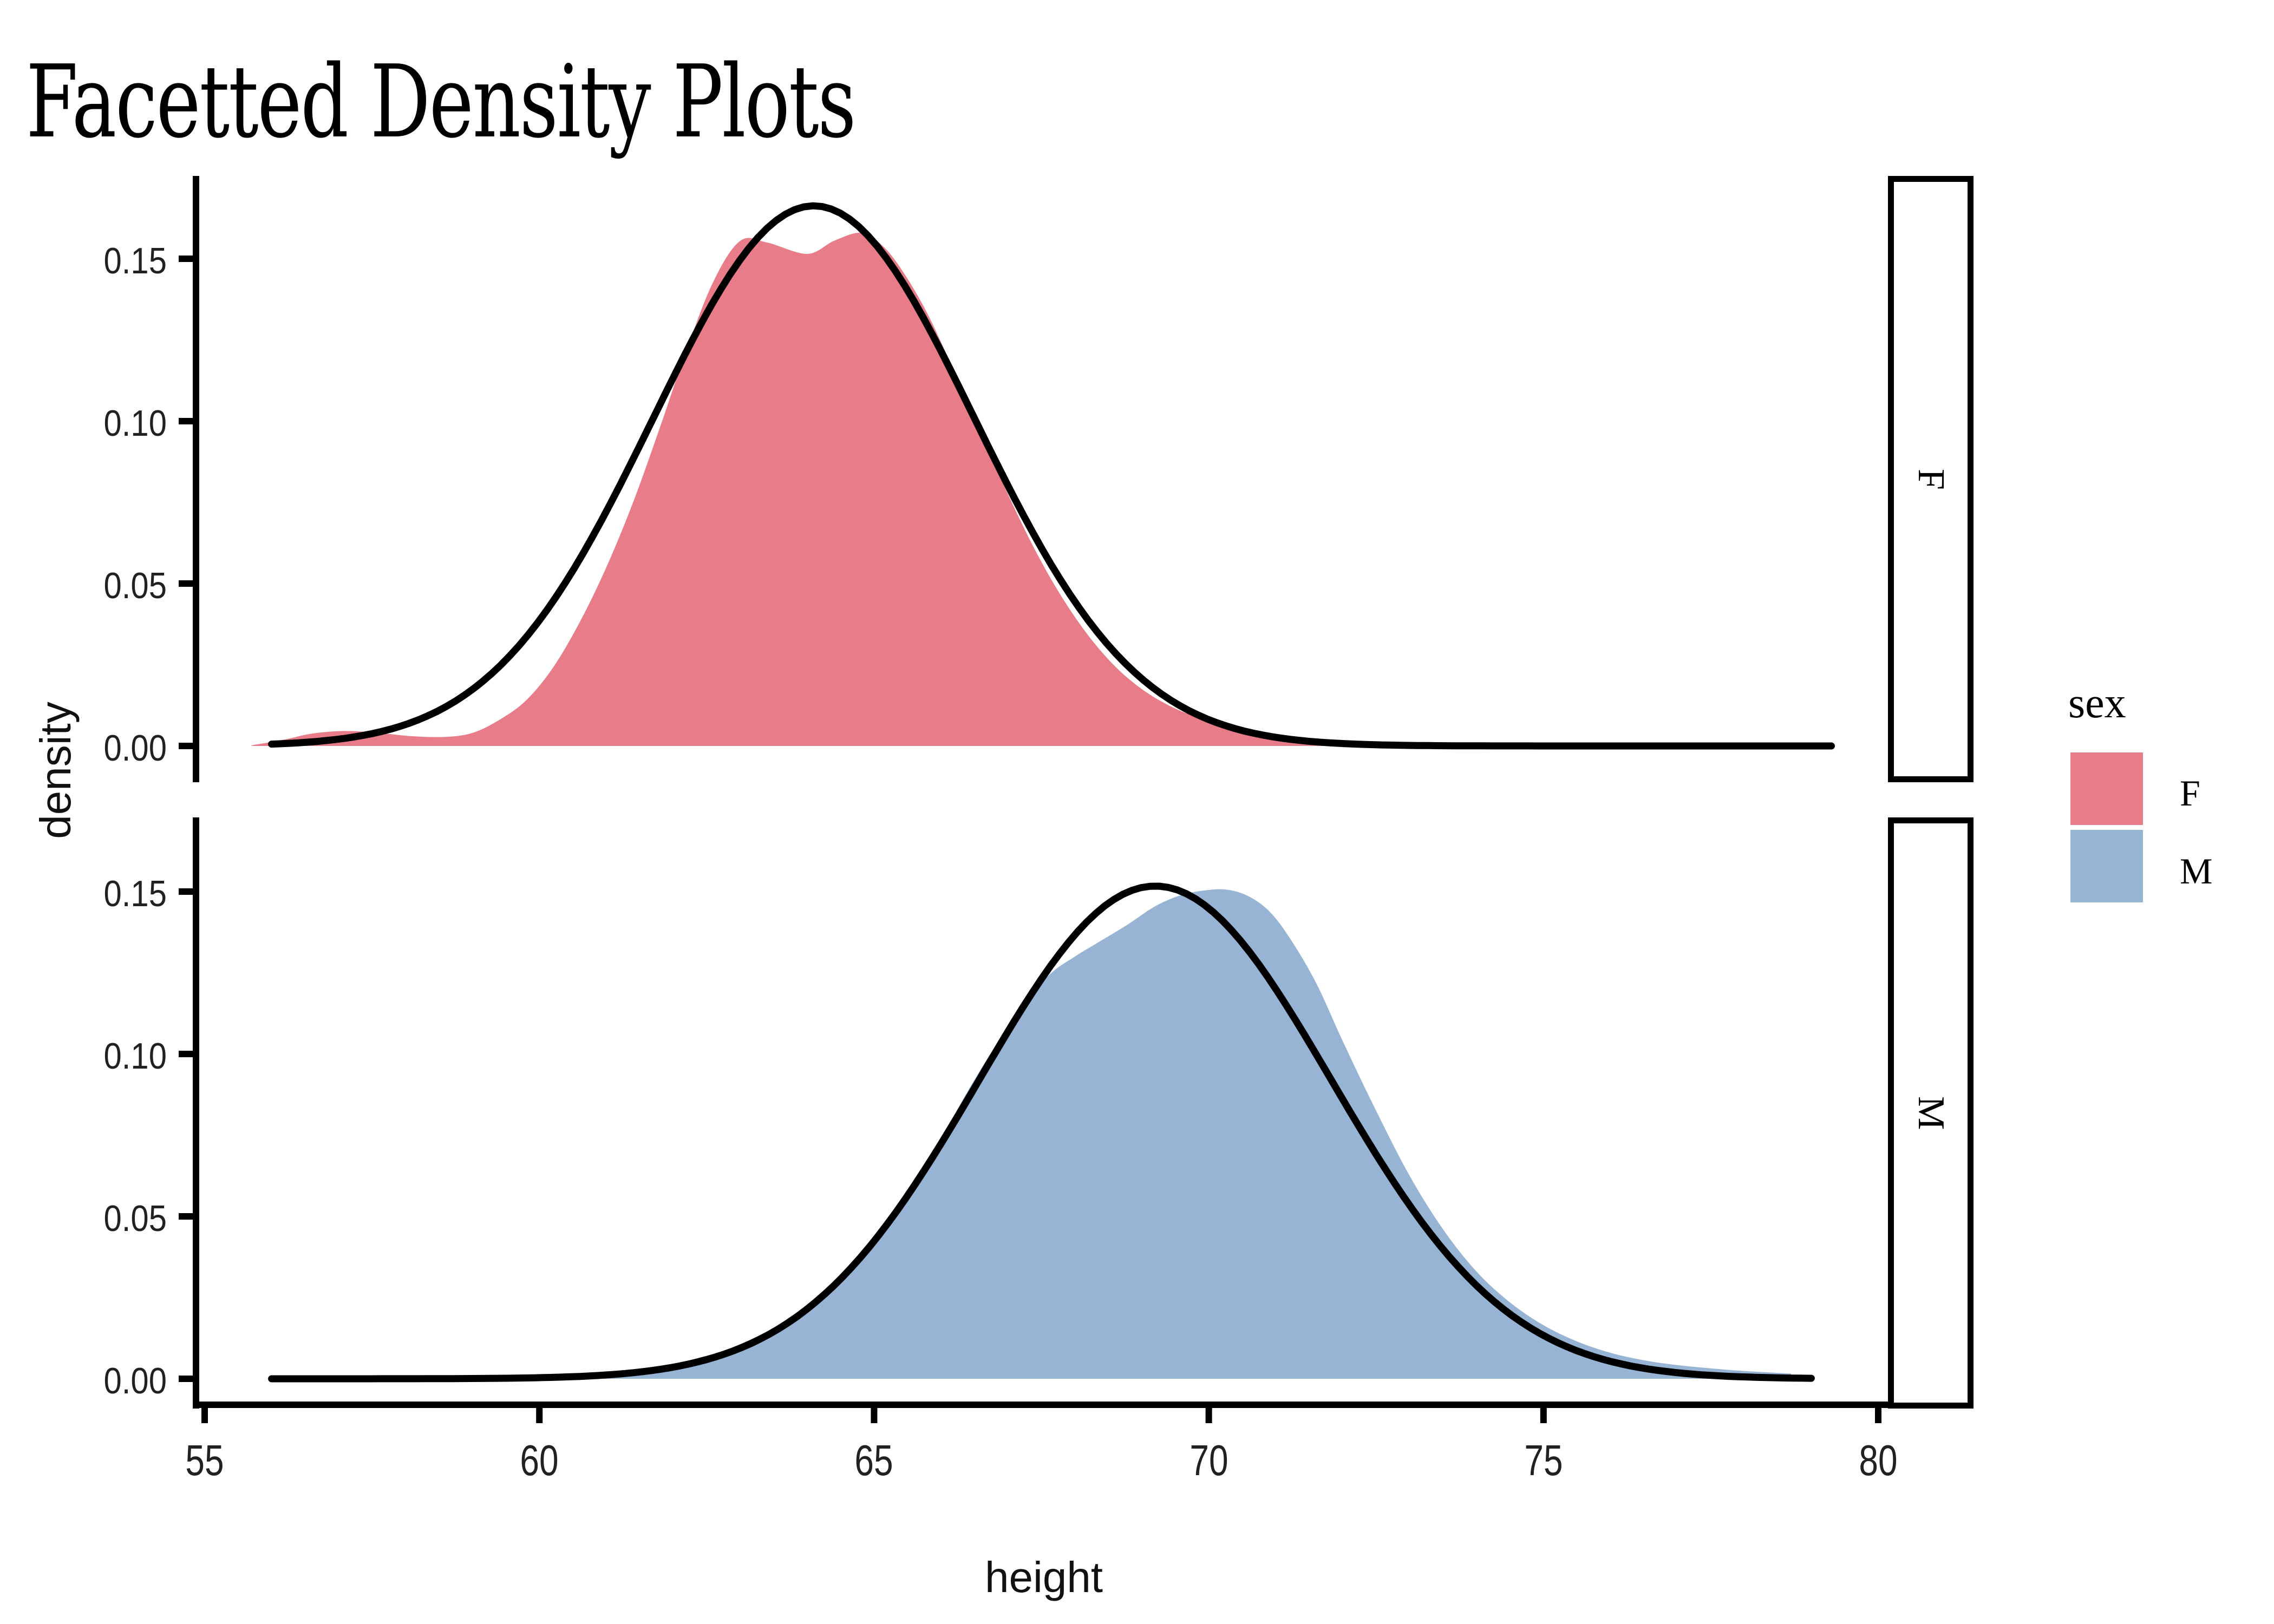 The width and height of the screenshot is (2274, 1624). I want to click on x-tick-label: 75, so click(1543, 1460).